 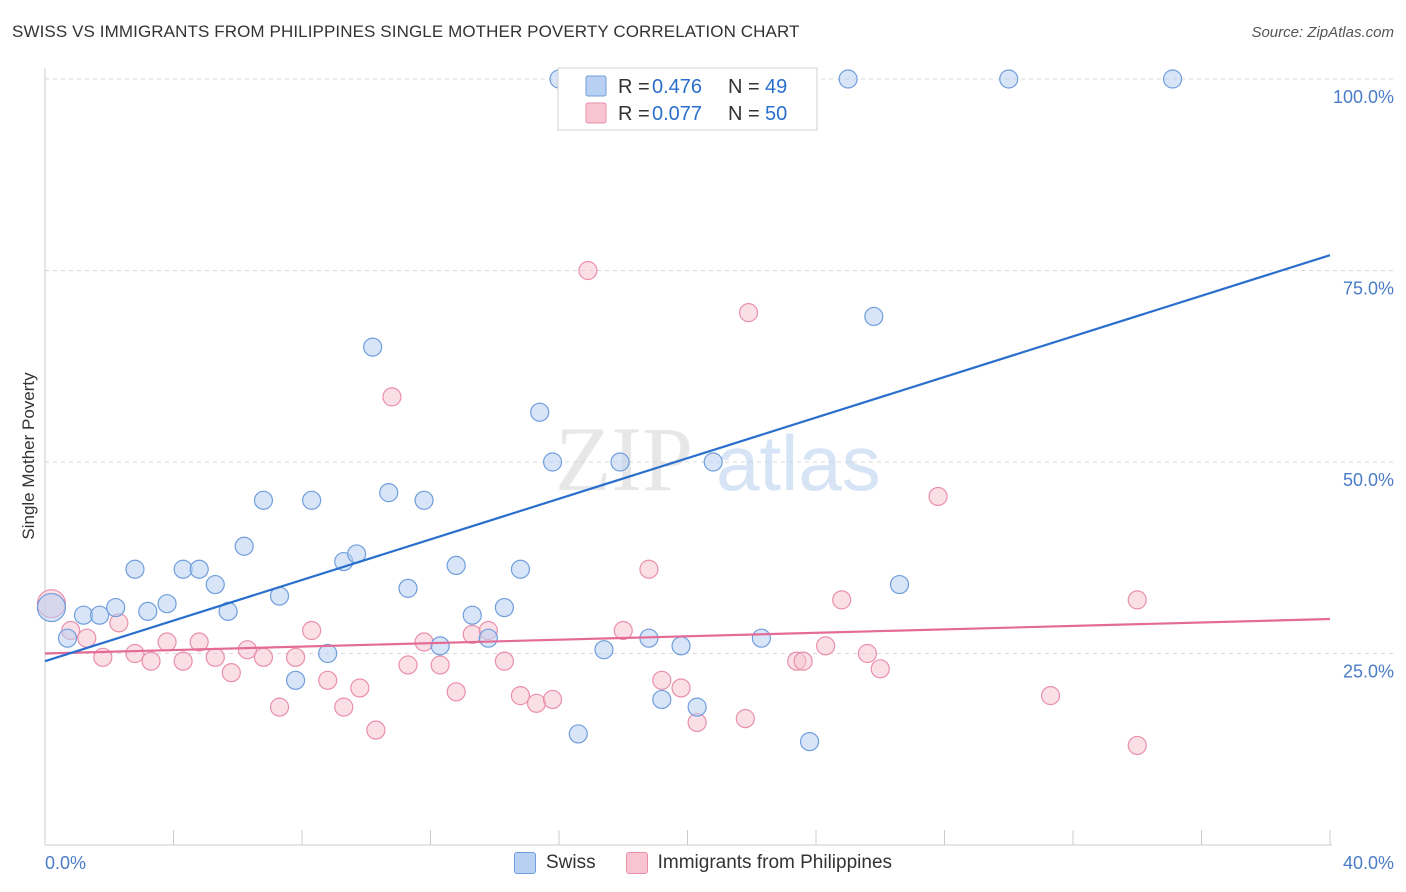 What do you see at coordinates (758, 863) in the screenshot?
I see `legend-item-philippines: Immigrants from Philippines` at bounding box center [758, 863].